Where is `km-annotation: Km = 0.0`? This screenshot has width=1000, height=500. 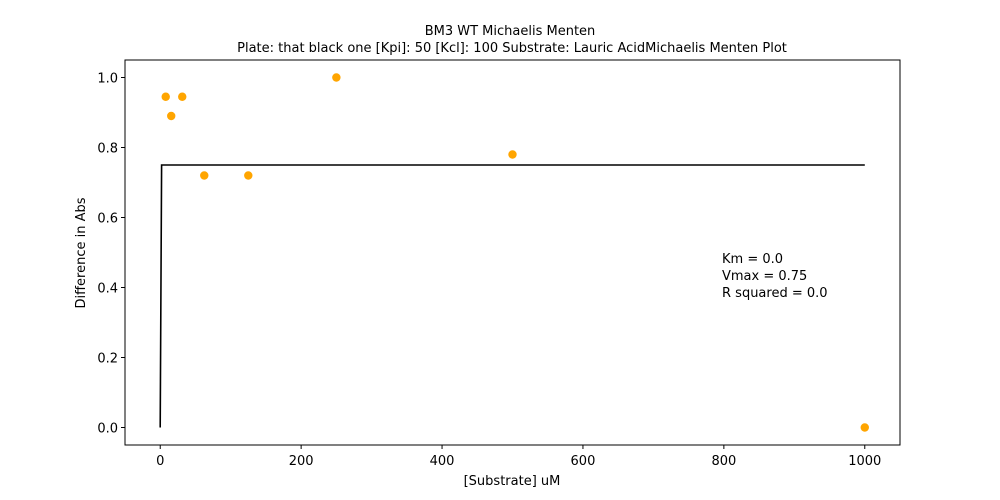
km-annotation: Km = 0.0 is located at coordinates (752, 259).